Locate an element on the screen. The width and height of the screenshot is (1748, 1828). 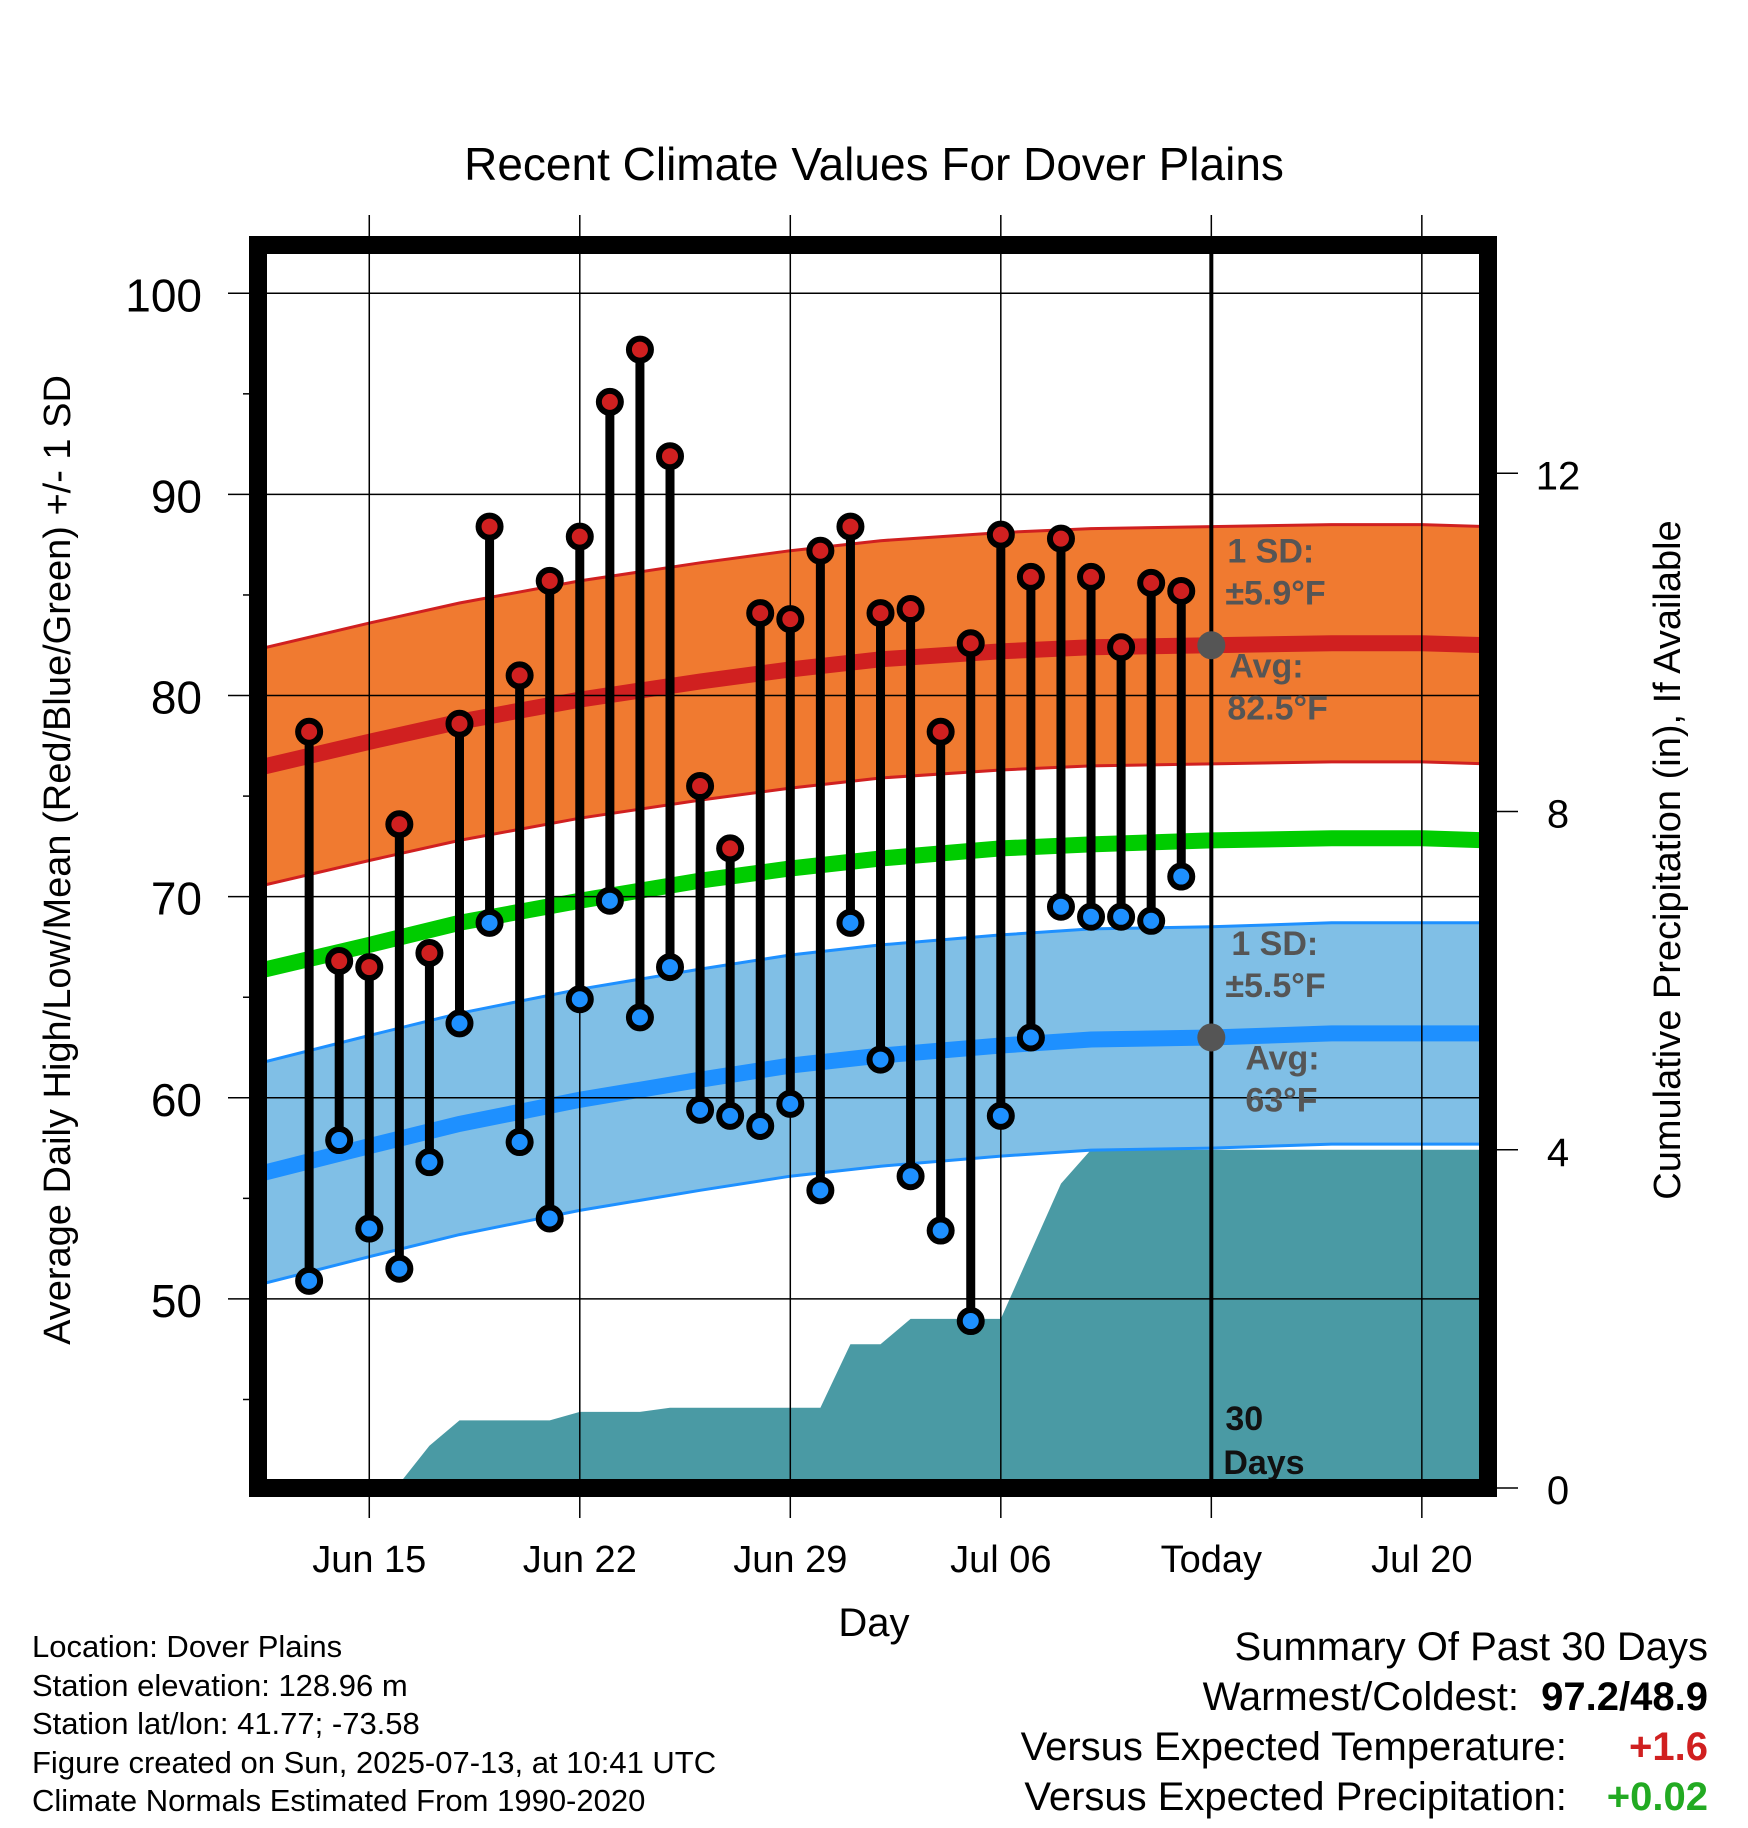
normals-period: Climate Normals Estimated From 1990-2020 is located at coordinates (339, 1800).